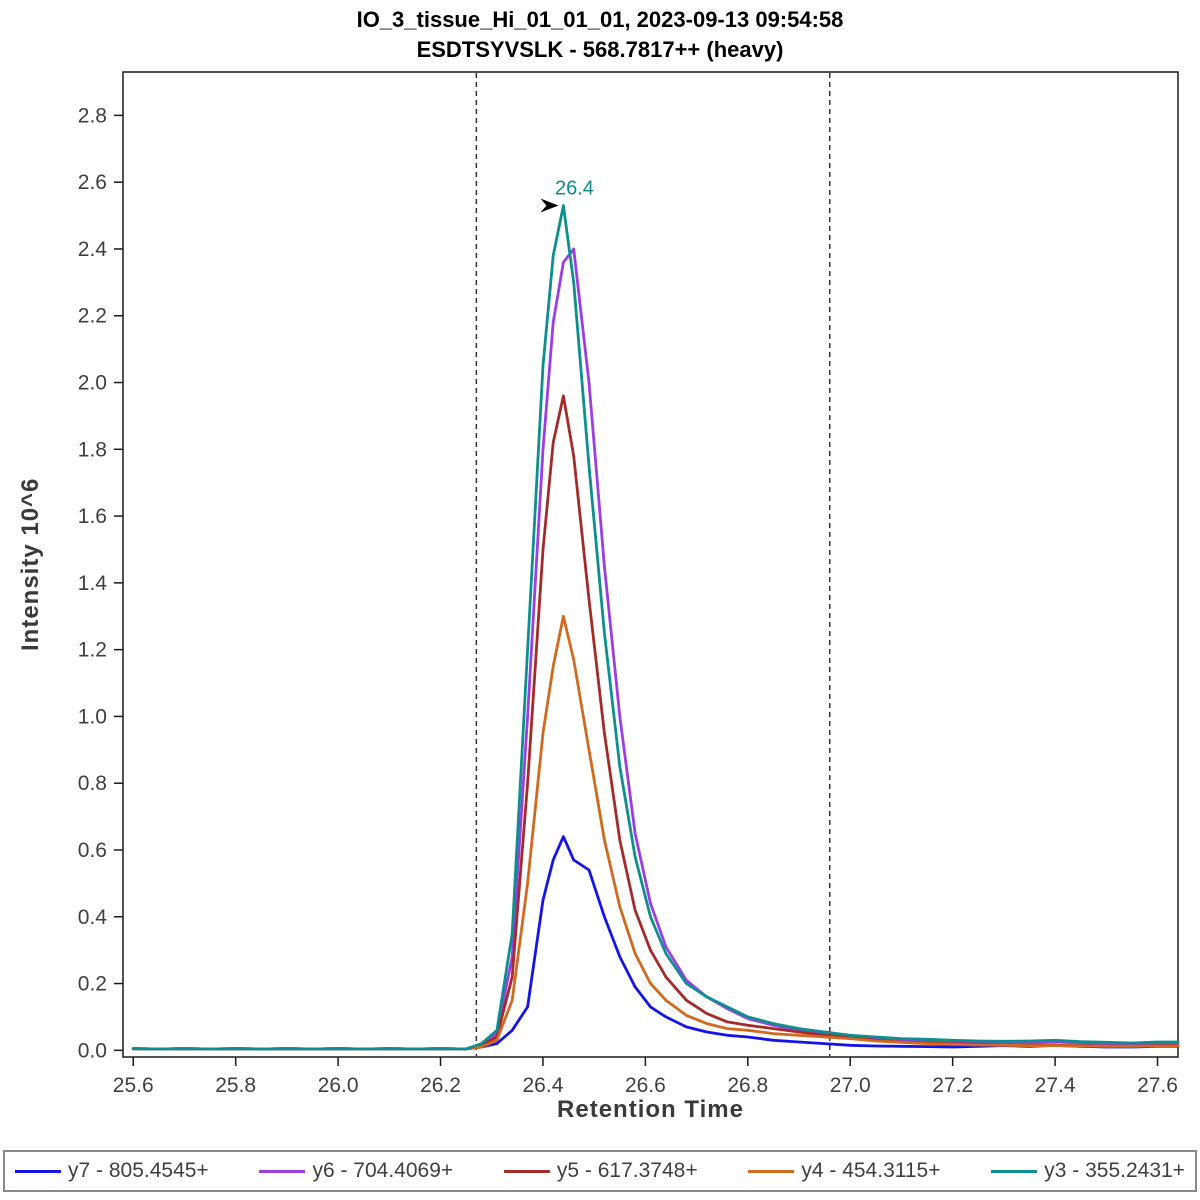  I want to click on y-tick-label: 2.8, so click(92, 115).